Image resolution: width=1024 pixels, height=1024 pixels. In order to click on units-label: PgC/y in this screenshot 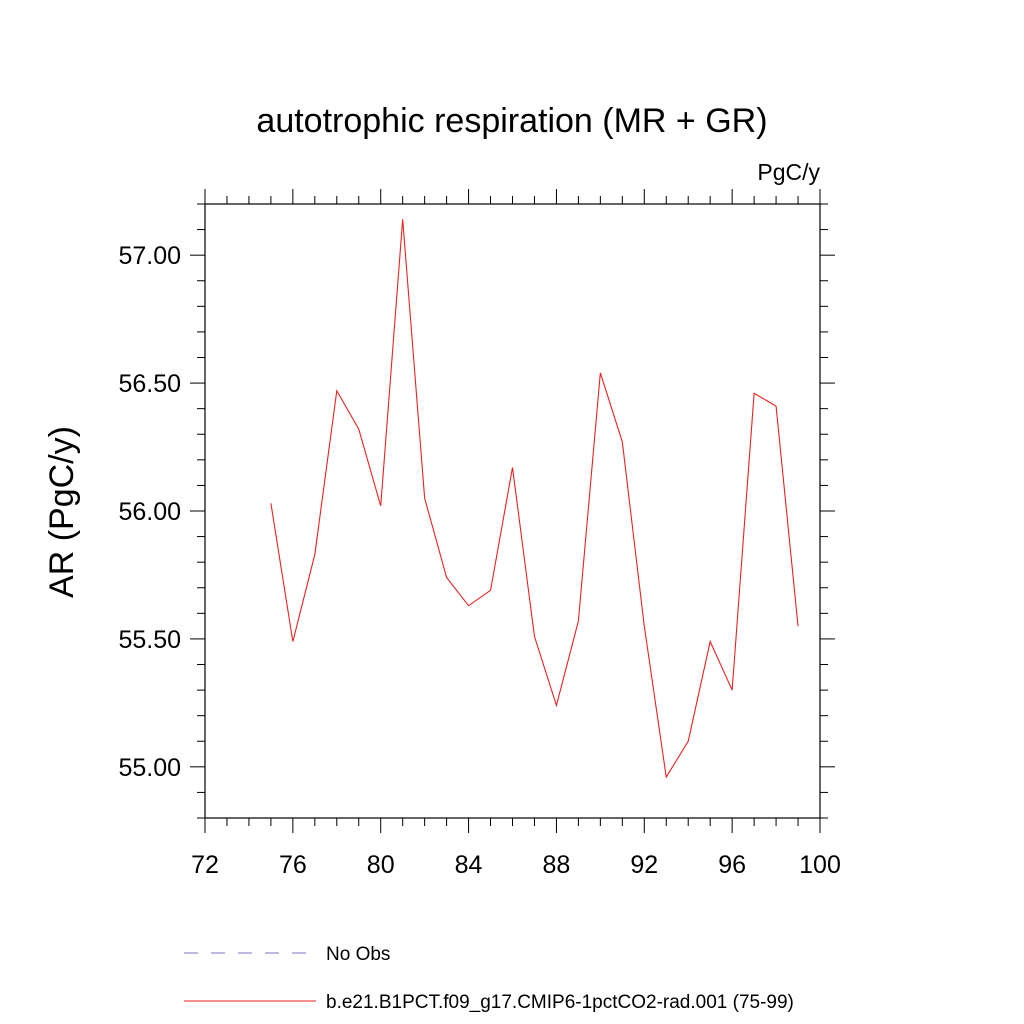, I will do `click(788, 172)`.